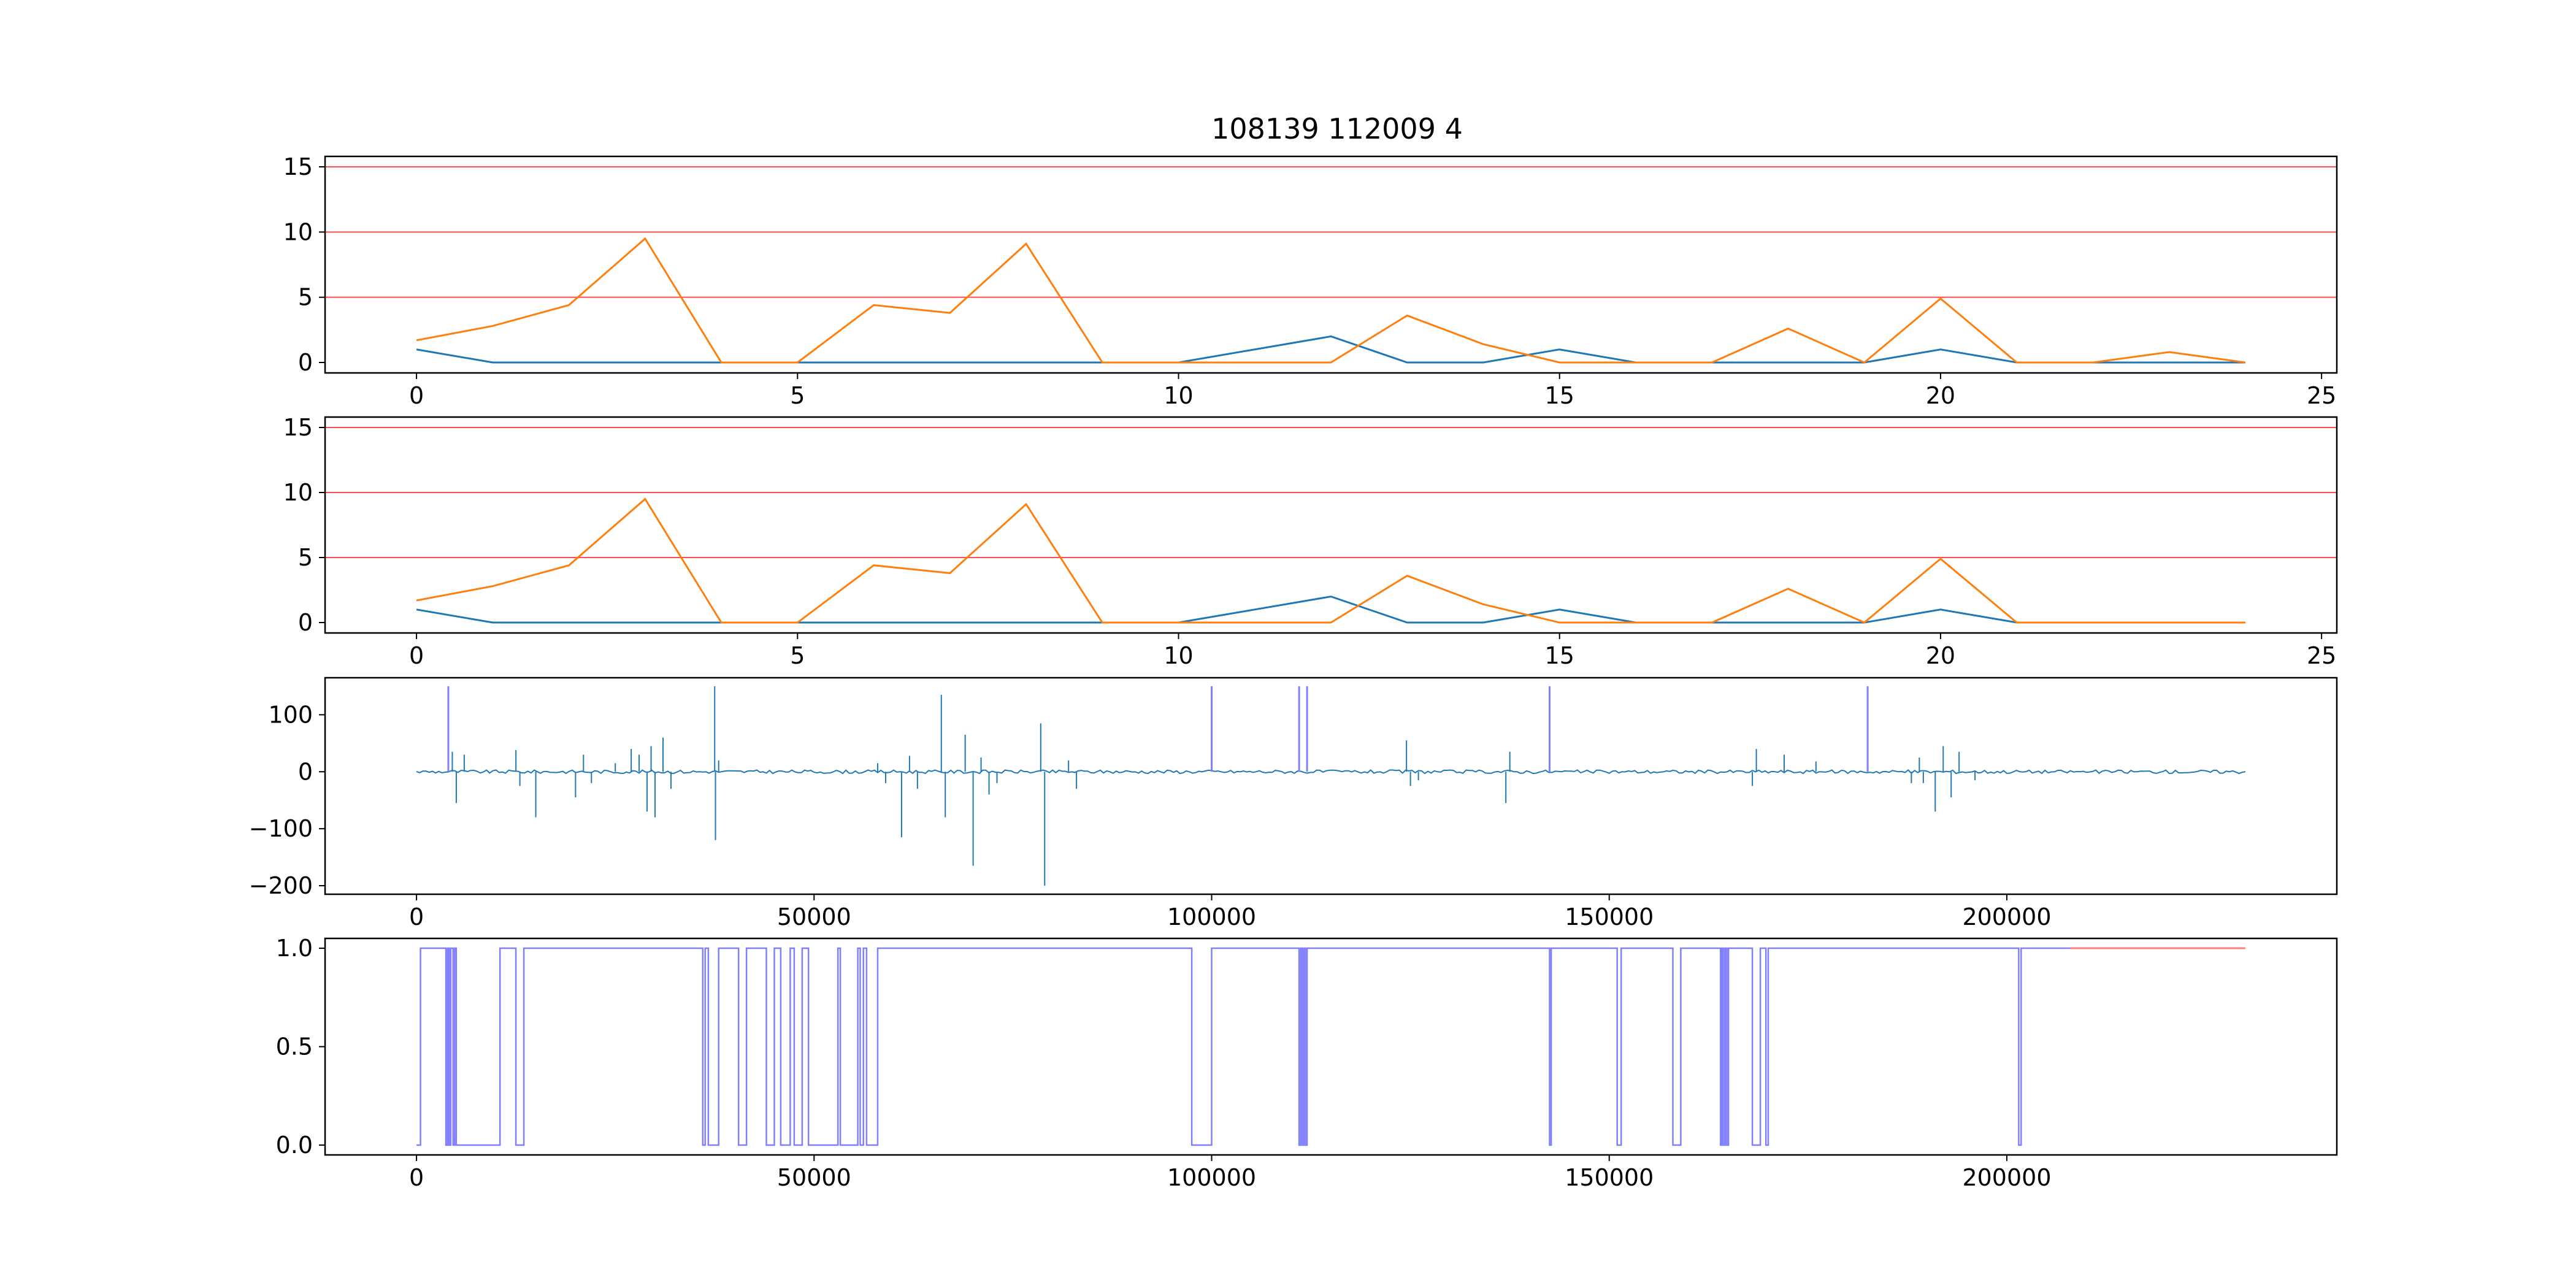 The width and height of the screenshot is (2576, 1288). Describe the element at coordinates (1337, 128) in the screenshot. I see `figure-title: 108139 112009 4` at that location.